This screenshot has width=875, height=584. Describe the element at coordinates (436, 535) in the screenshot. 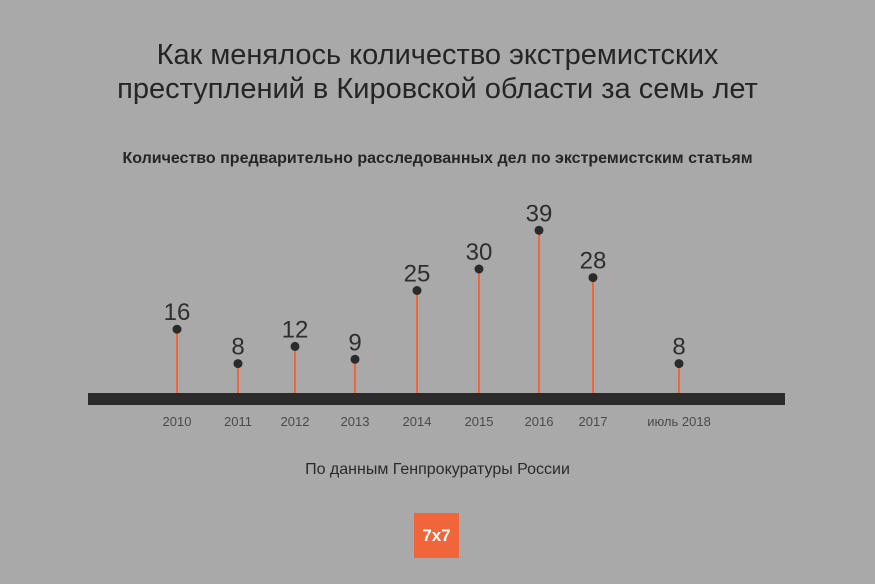

I see `logo-7x7: 7x7` at that location.